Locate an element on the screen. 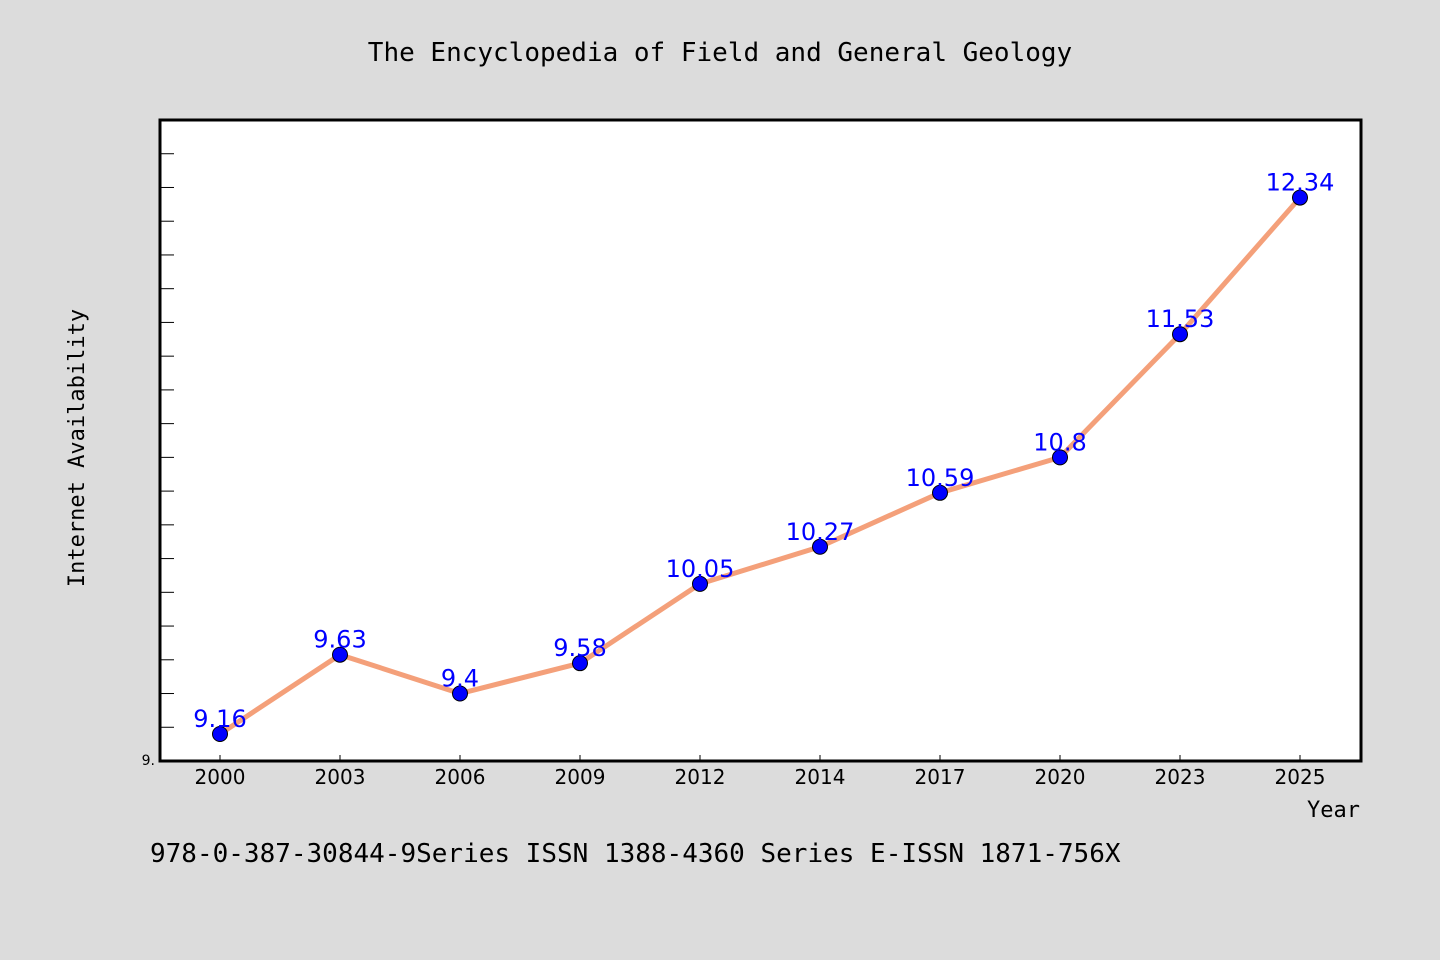 The image size is (1440, 960). data-label: 10.05 is located at coordinates (700, 569).